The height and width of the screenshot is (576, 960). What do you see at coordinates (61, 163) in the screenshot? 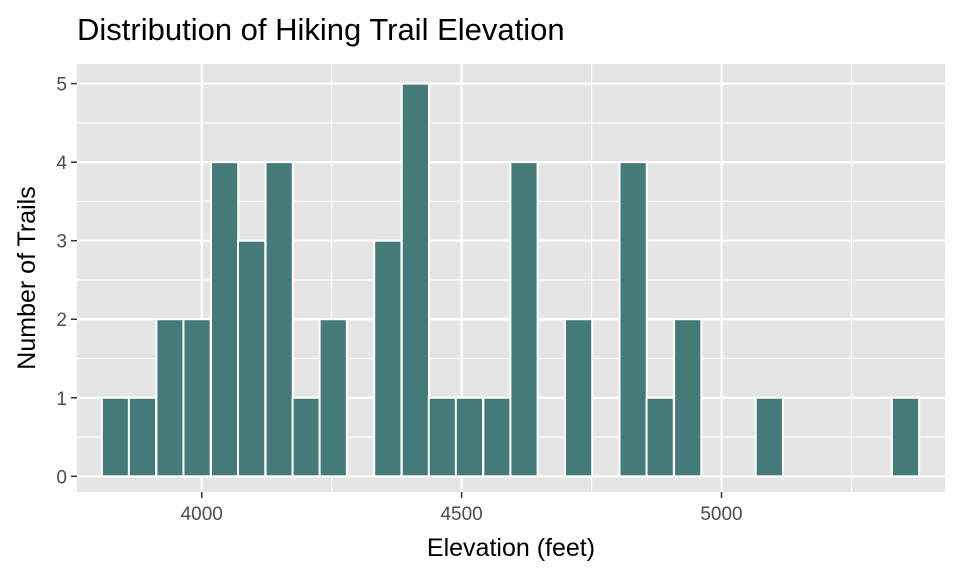
I see `y-tick-label: 4` at bounding box center [61, 163].